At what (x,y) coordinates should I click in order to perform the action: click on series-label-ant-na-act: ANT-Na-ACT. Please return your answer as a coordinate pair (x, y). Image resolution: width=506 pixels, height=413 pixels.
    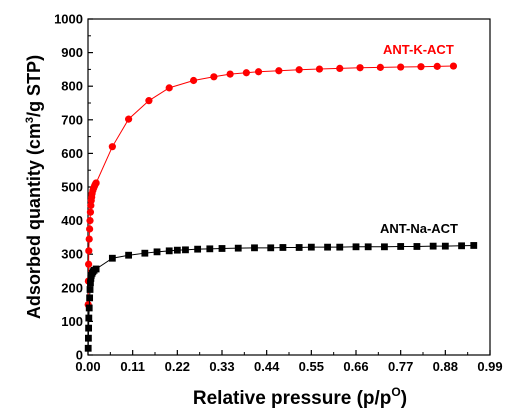
    Looking at the image, I should click on (419, 228).